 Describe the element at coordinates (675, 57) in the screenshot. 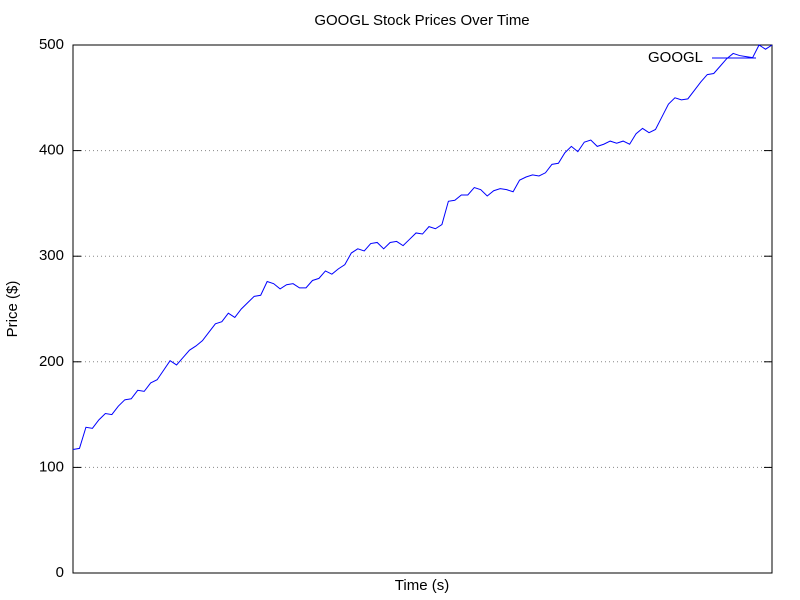

I see `legend-label: GOOGL` at that location.